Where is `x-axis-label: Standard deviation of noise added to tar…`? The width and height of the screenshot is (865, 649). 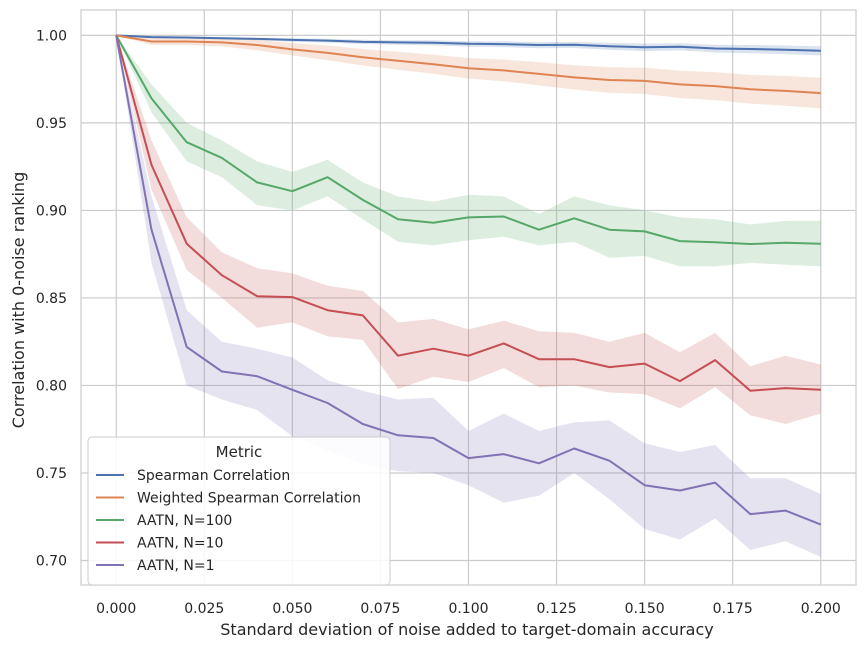 x-axis-label: Standard deviation of noise added to tar… is located at coordinates (466, 629).